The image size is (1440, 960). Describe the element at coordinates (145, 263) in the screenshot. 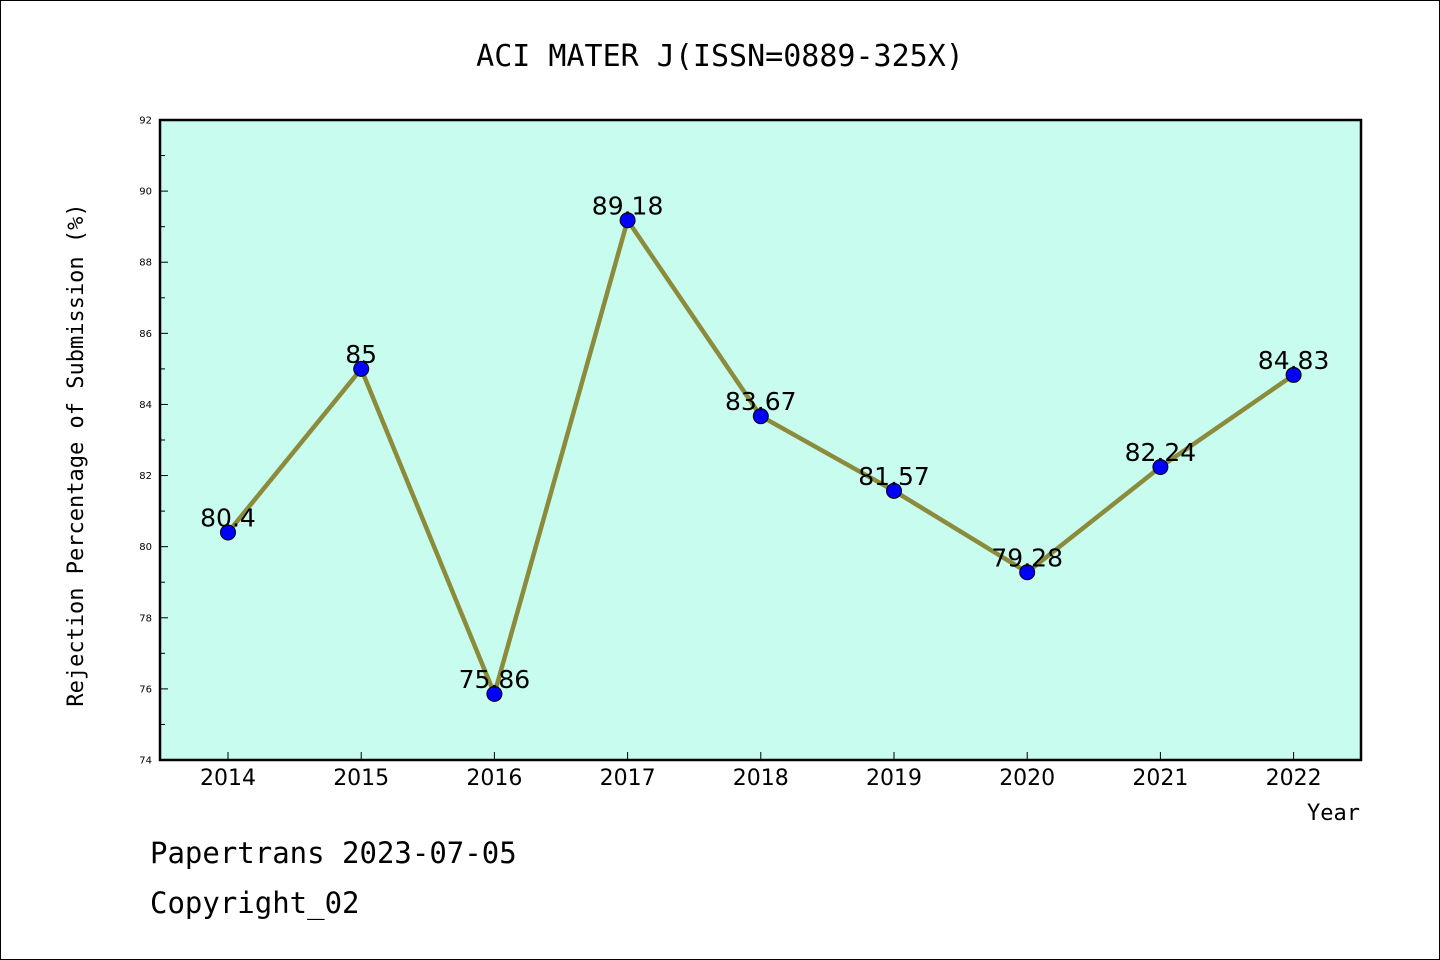

I see `y-tick-label: 88` at that location.